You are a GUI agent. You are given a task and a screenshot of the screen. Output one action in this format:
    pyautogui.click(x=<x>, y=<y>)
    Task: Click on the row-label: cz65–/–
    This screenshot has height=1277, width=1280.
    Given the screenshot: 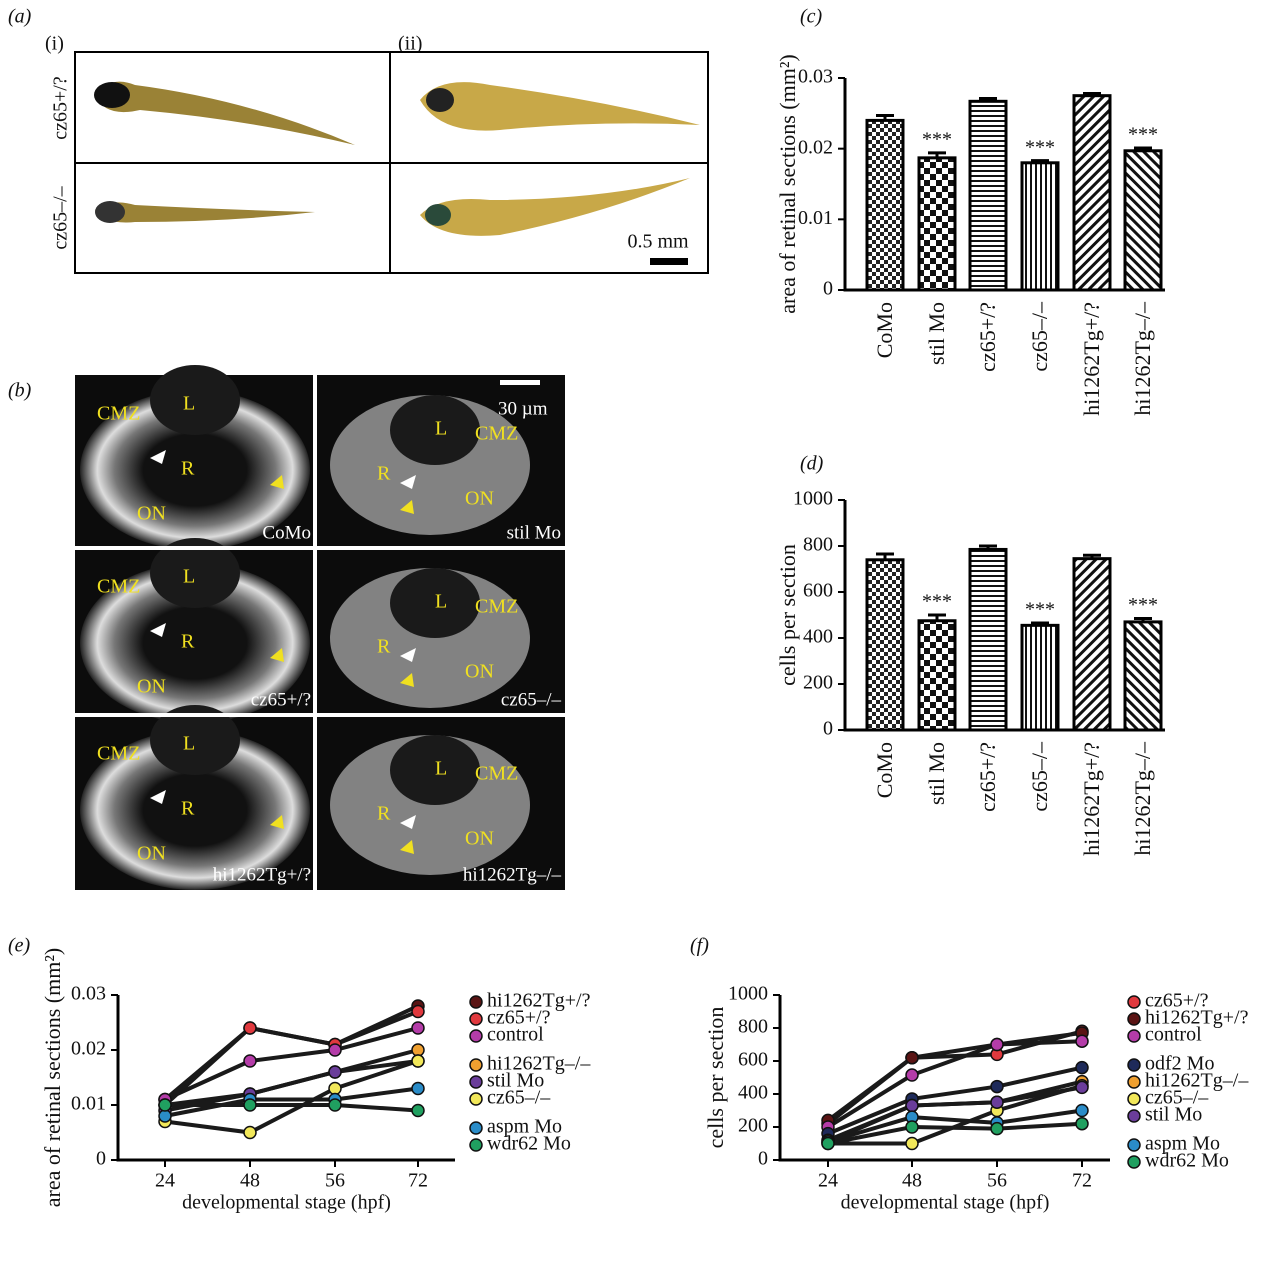 What is the action you would take?
    pyautogui.click(x=61, y=217)
    